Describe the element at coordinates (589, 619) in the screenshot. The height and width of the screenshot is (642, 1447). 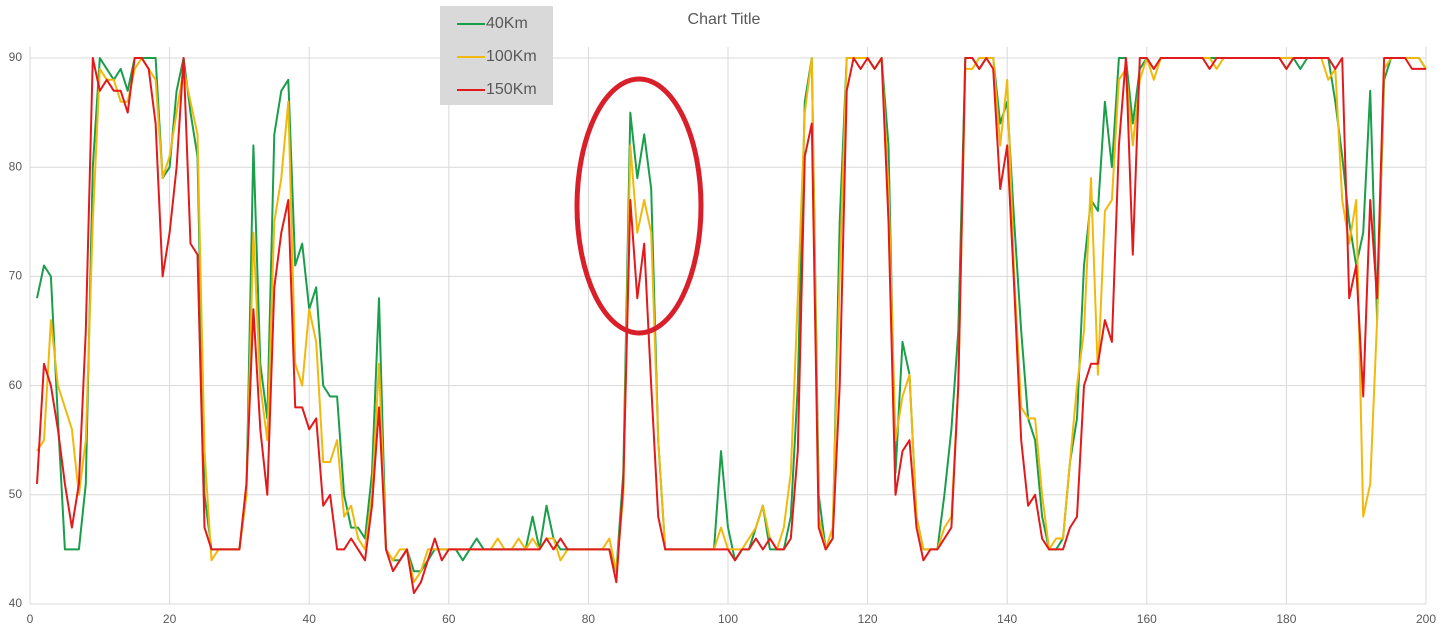
I see `x-tick-label: 80` at that location.